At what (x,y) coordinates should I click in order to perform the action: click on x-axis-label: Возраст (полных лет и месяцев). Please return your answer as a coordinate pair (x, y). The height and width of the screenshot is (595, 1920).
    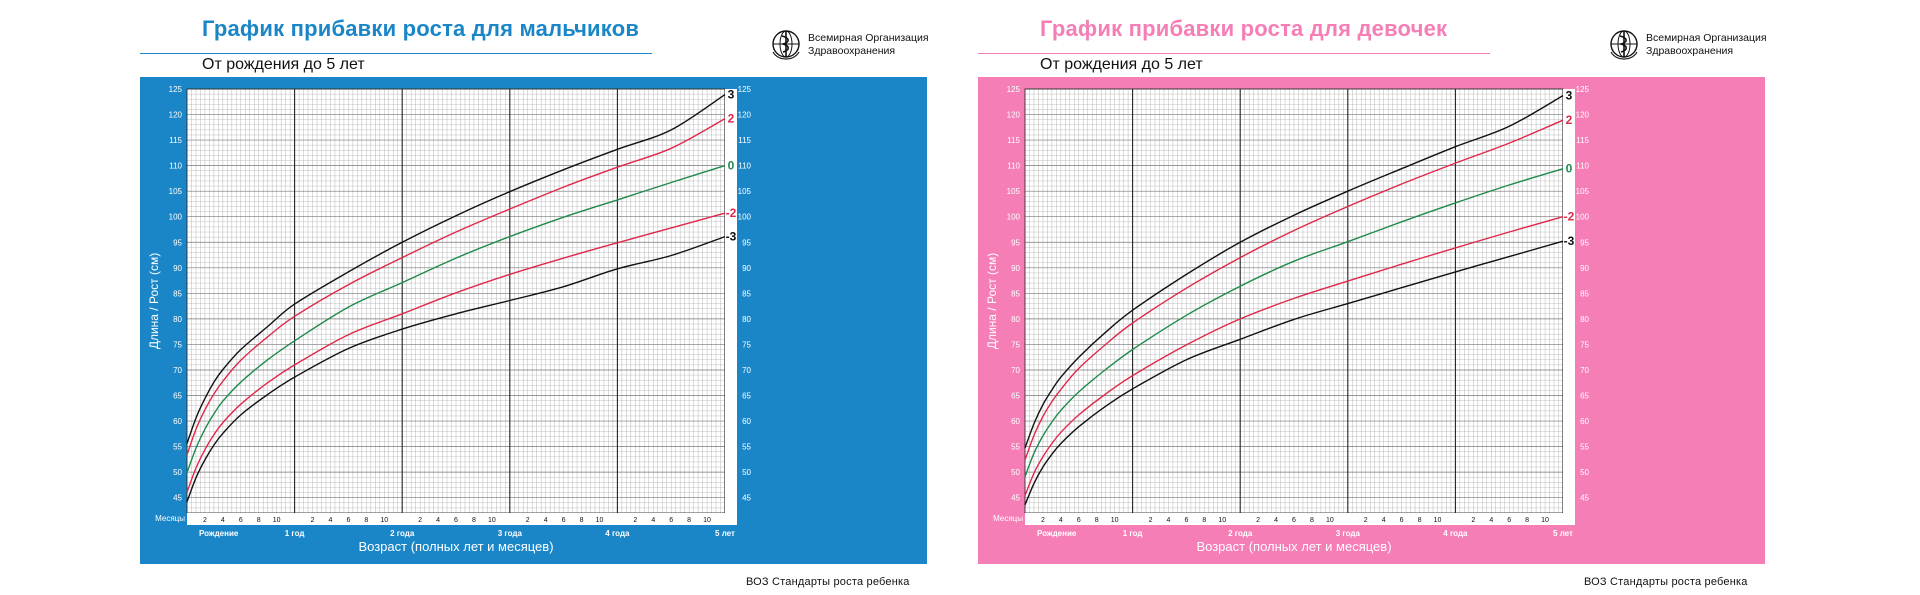
    Looking at the image, I should click on (455, 546).